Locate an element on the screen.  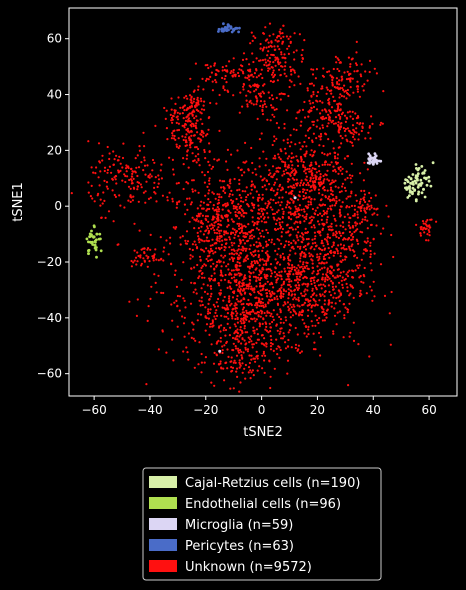
y-axis-label: tSNE1 is located at coordinates (18, 202).